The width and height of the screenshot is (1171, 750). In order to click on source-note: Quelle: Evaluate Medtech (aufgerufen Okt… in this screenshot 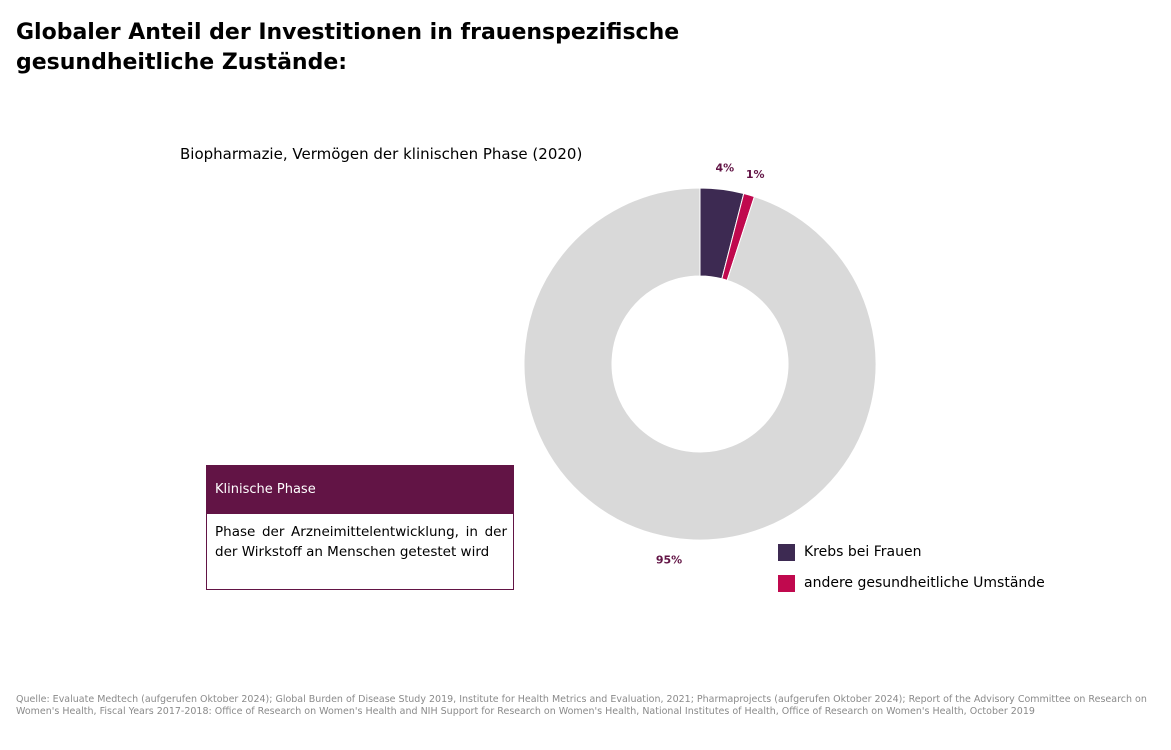, I will do `click(581, 705)`.